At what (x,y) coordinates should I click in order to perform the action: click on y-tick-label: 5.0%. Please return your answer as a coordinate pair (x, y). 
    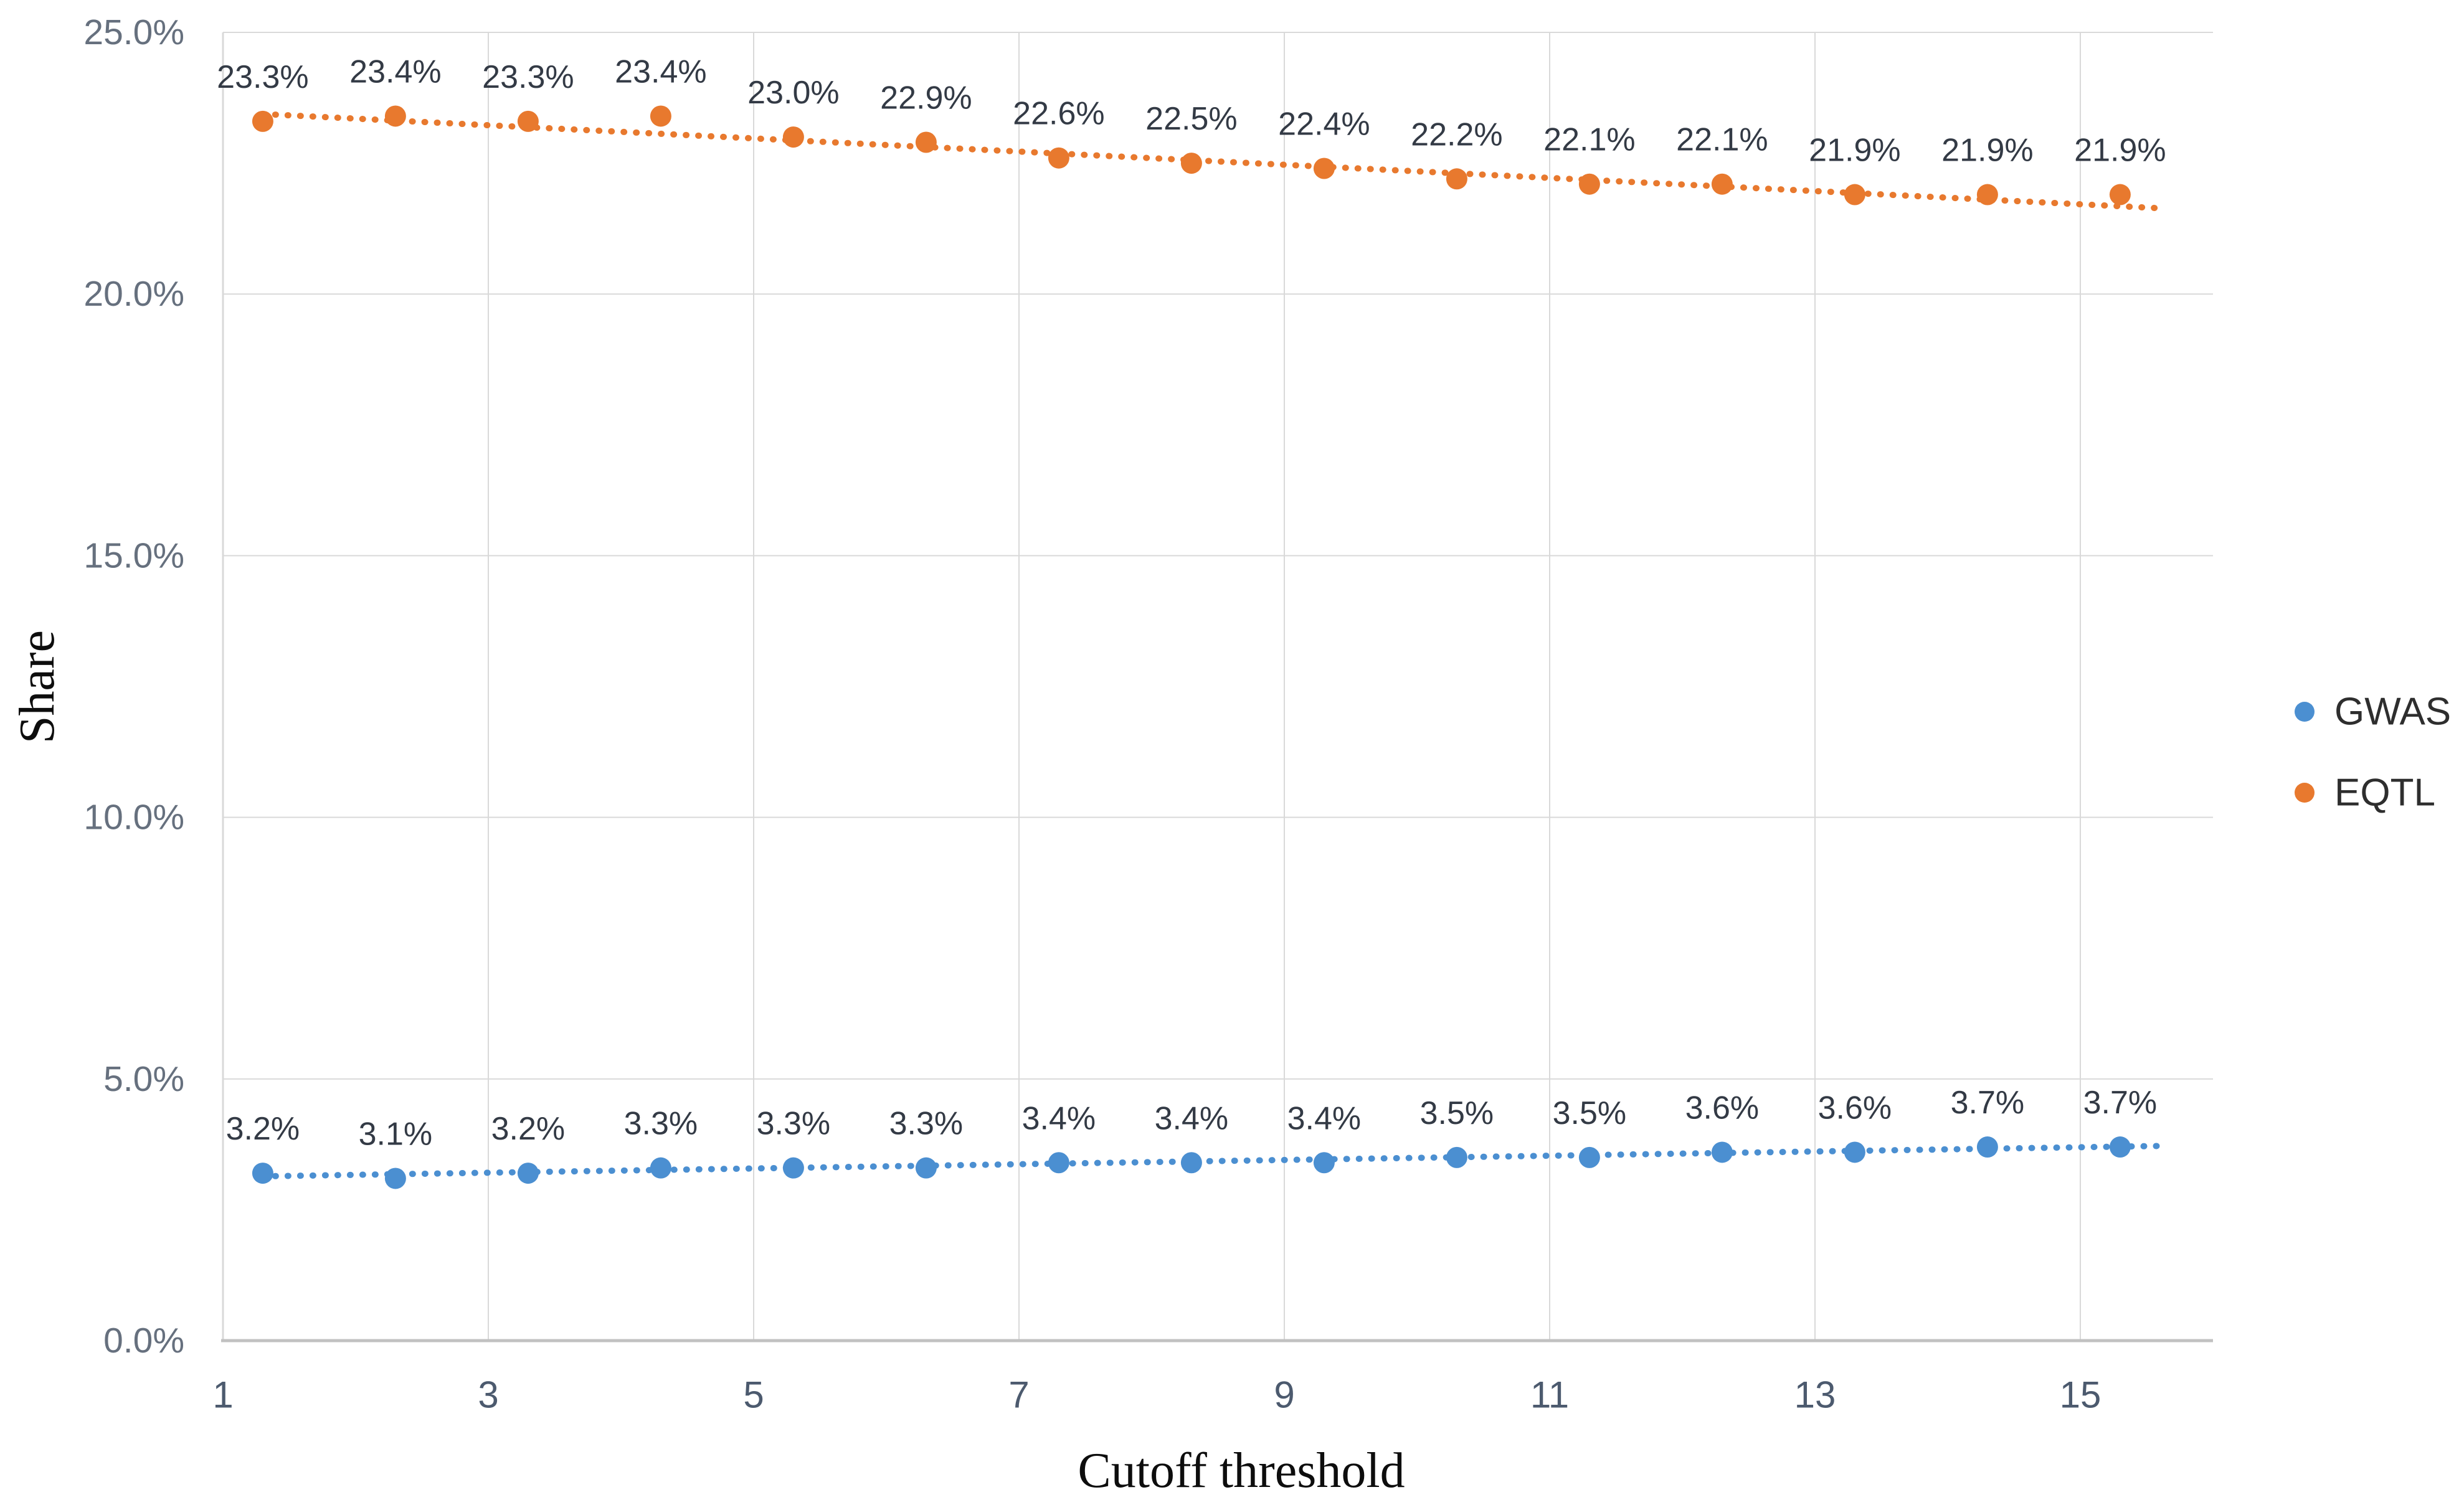
    Looking at the image, I should click on (143, 1079).